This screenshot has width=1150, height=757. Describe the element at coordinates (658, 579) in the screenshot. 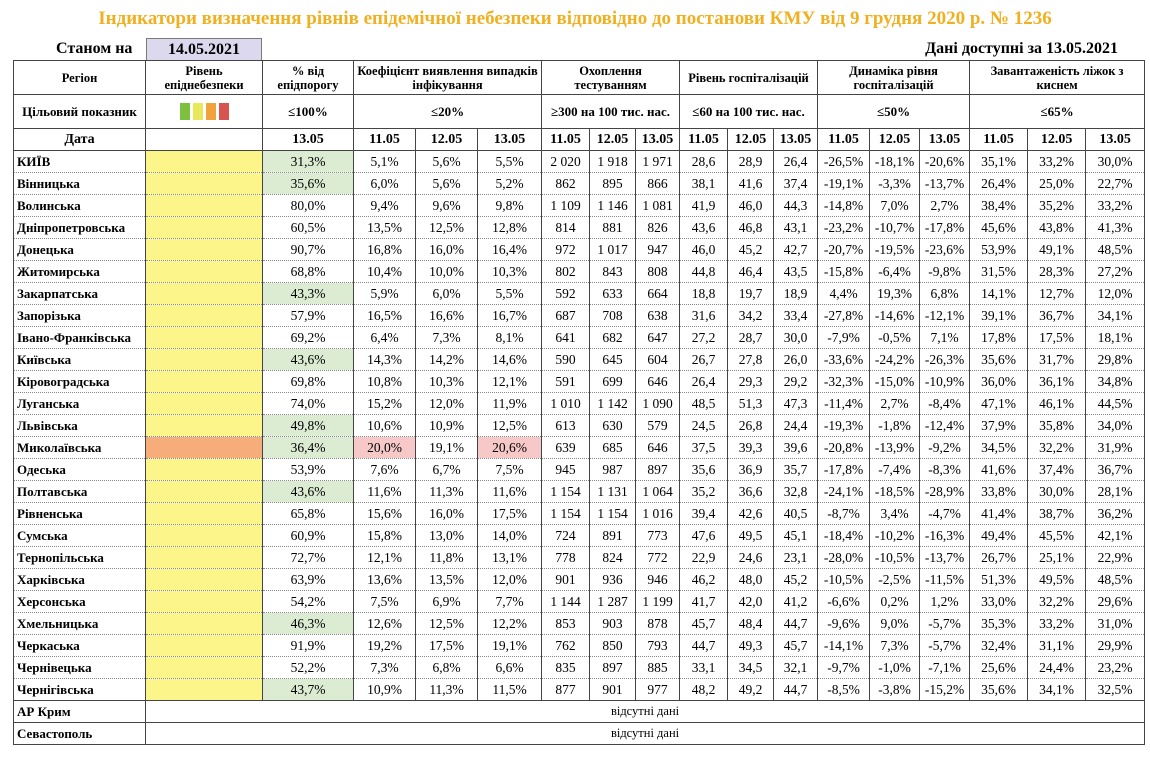

I see `testing-cell: 946` at that location.